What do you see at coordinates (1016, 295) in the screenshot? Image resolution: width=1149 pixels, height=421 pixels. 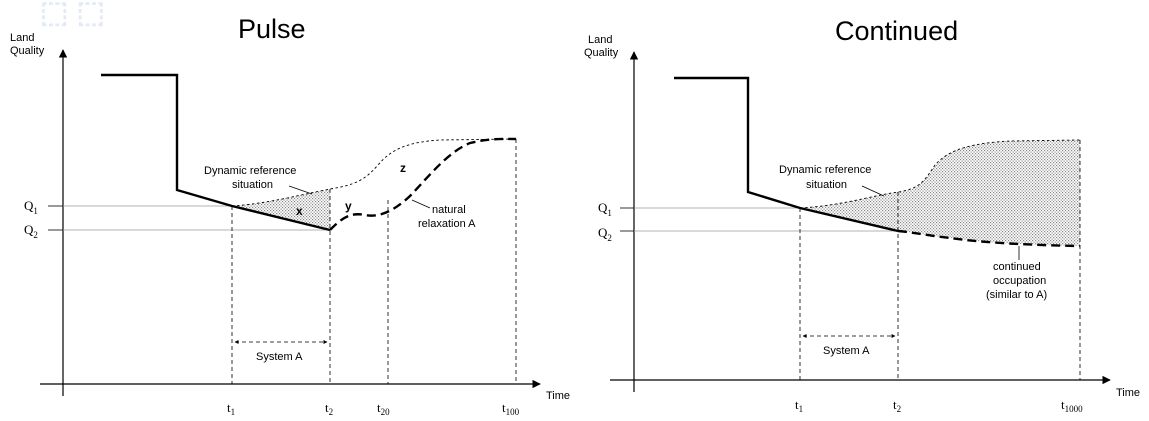 I see `occupation-label-line3: (similar to A)` at bounding box center [1016, 295].